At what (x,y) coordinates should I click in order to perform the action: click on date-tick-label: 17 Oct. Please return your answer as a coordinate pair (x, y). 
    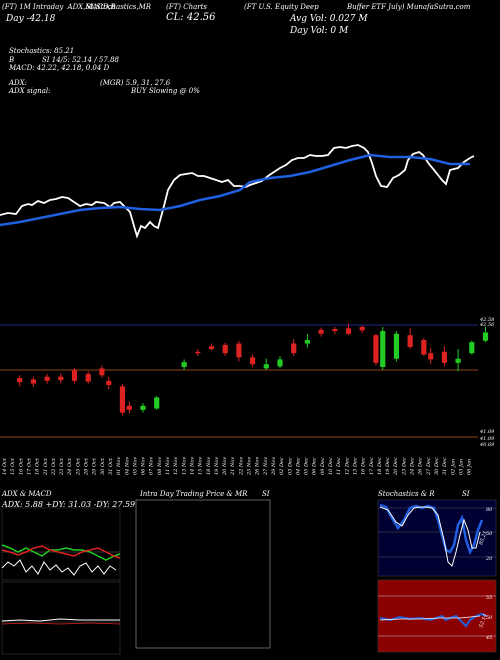
    Looking at the image, I should click on (29, 466).